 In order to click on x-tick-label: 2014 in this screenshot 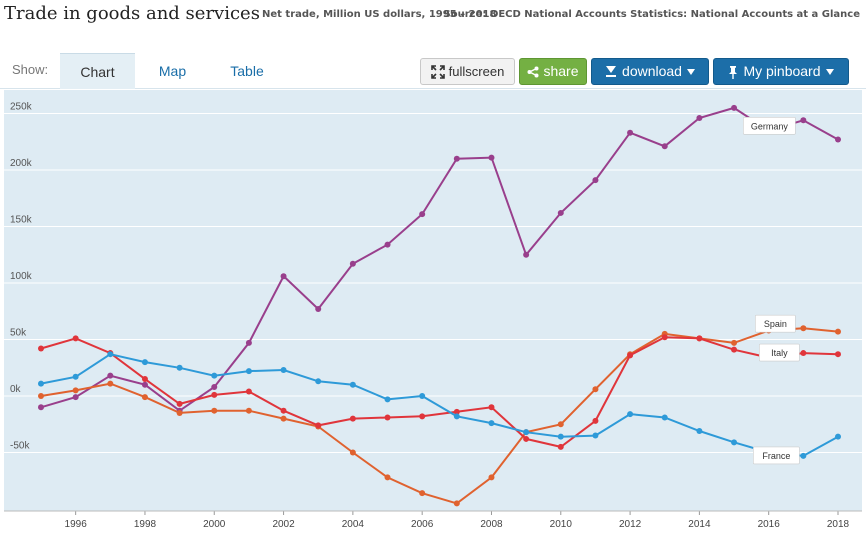, I will do `click(699, 524)`.